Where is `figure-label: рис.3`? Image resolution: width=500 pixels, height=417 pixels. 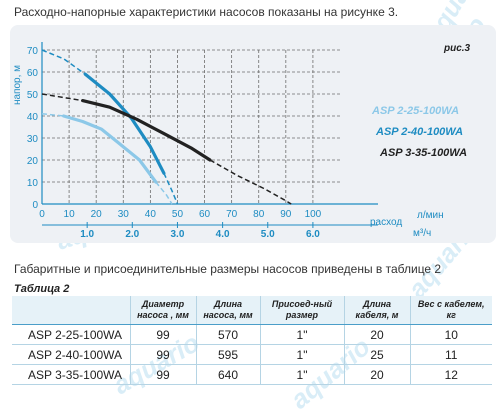
figure-label: рис.3 is located at coordinates (457, 48).